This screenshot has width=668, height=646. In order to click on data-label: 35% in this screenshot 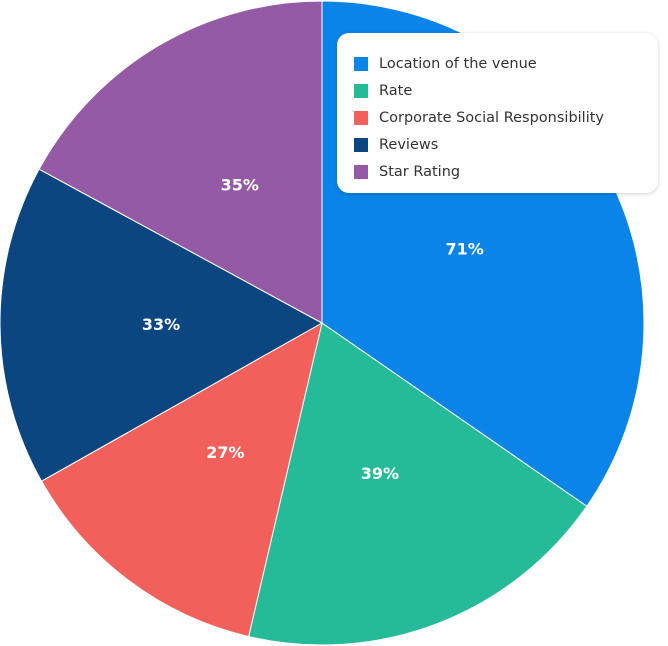, I will do `click(240, 185)`.